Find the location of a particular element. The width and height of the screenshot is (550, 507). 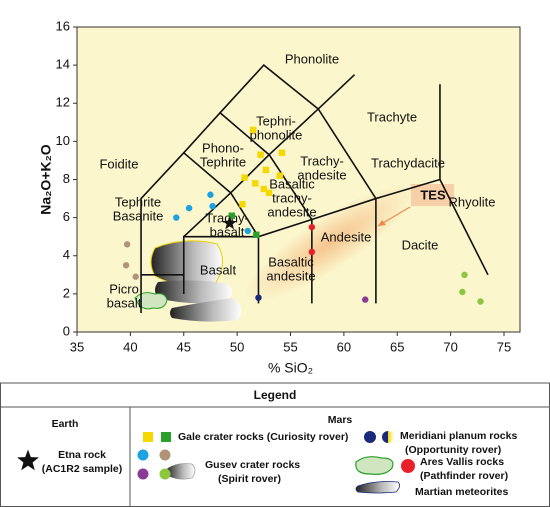

x-tick-label: 75 is located at coordinates (504, 346).